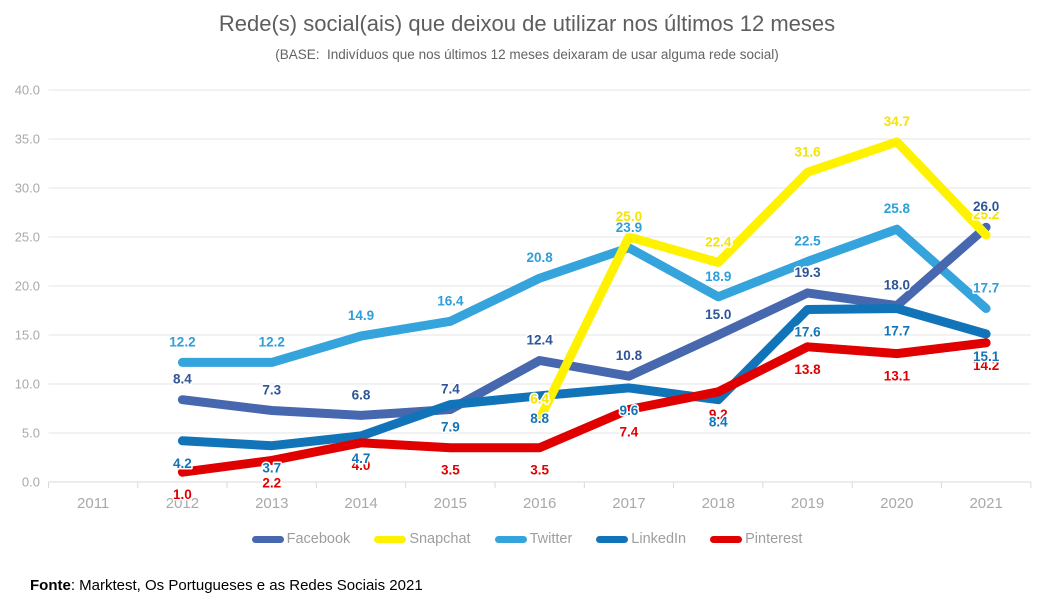 Image resolution: width=1054 pixels, height=607 pixels. I want to click on linkedin-value-label: 17.7, so click(897, 331).